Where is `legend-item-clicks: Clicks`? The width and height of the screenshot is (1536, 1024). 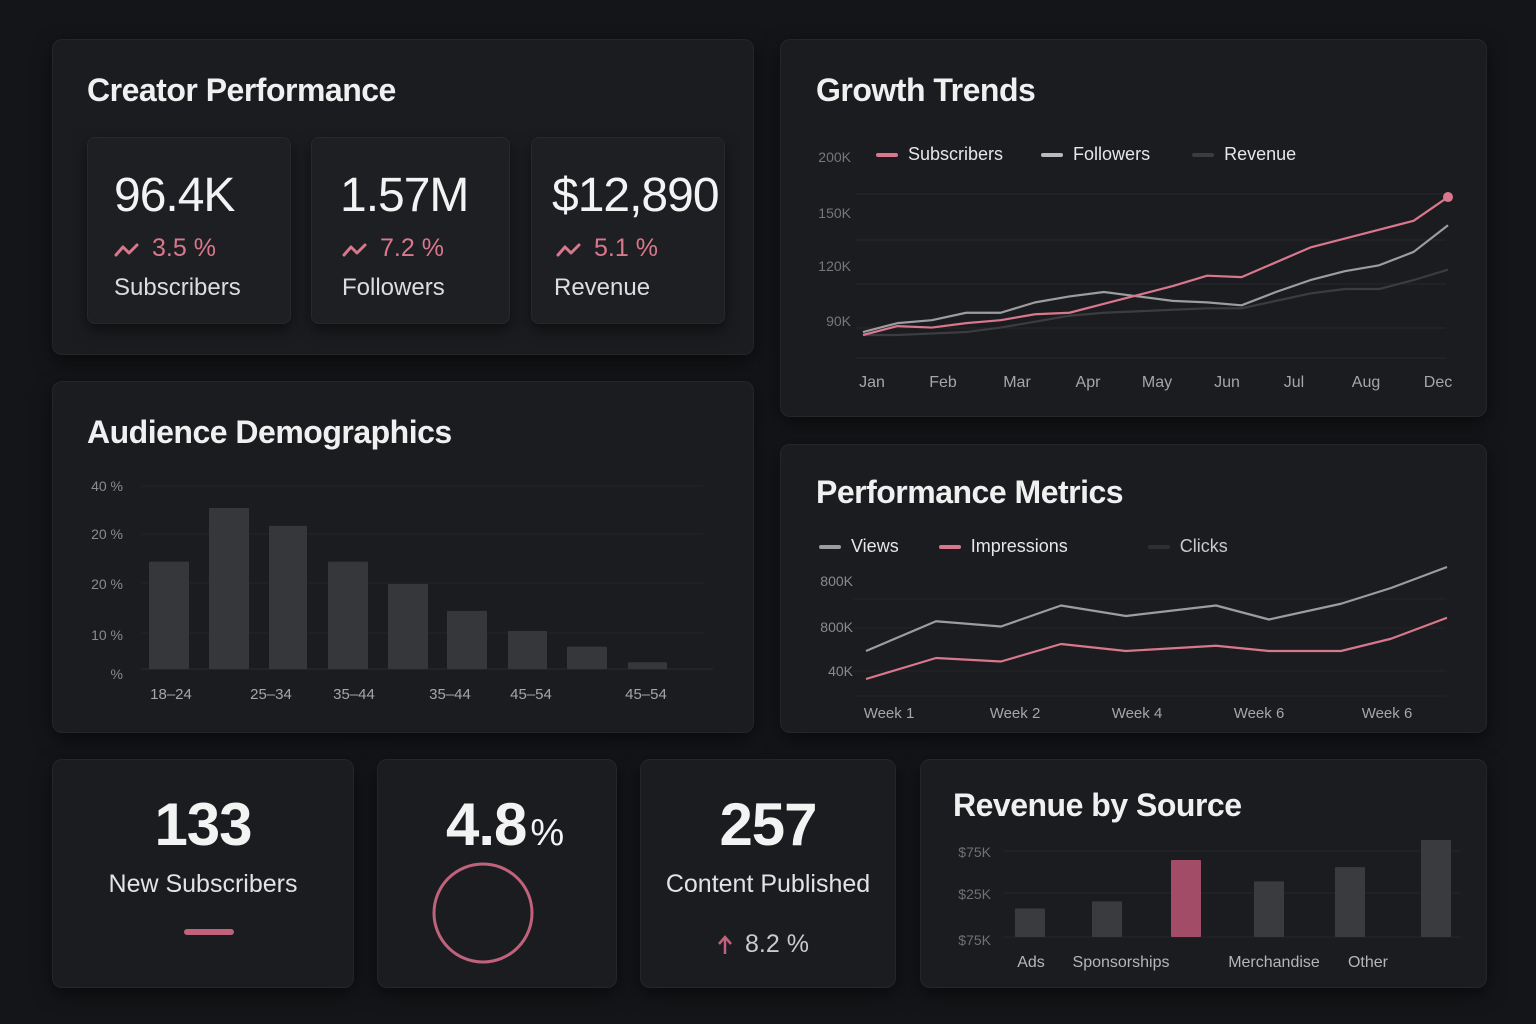
legend-item-clicks: Clicks is located at coordinates (1187, 546).